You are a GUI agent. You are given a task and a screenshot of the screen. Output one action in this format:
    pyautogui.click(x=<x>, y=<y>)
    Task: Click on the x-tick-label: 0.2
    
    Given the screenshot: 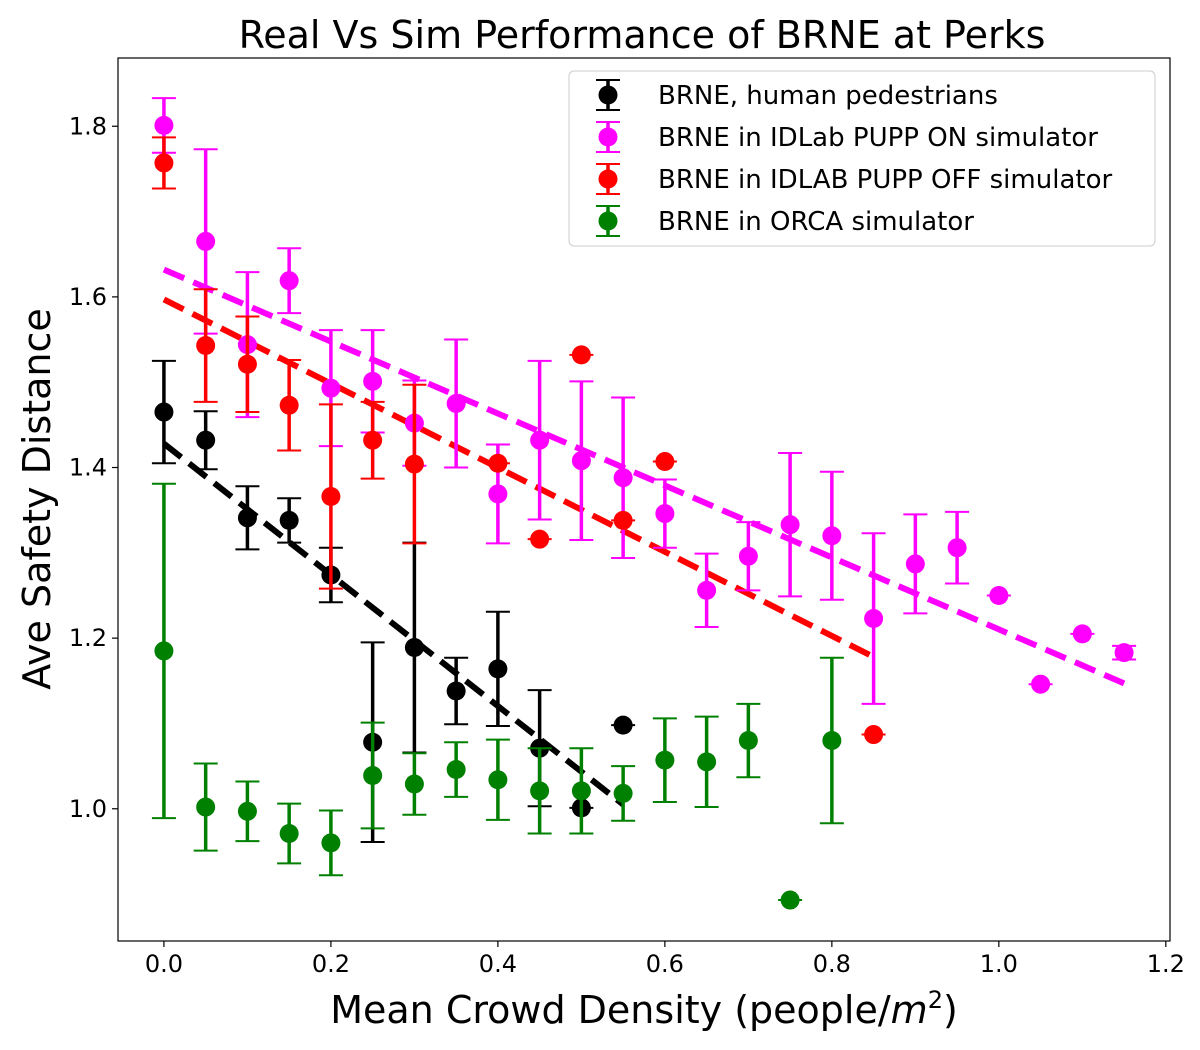 What is the action you would take?
    pyautogui.click(x=331, y=964)
    